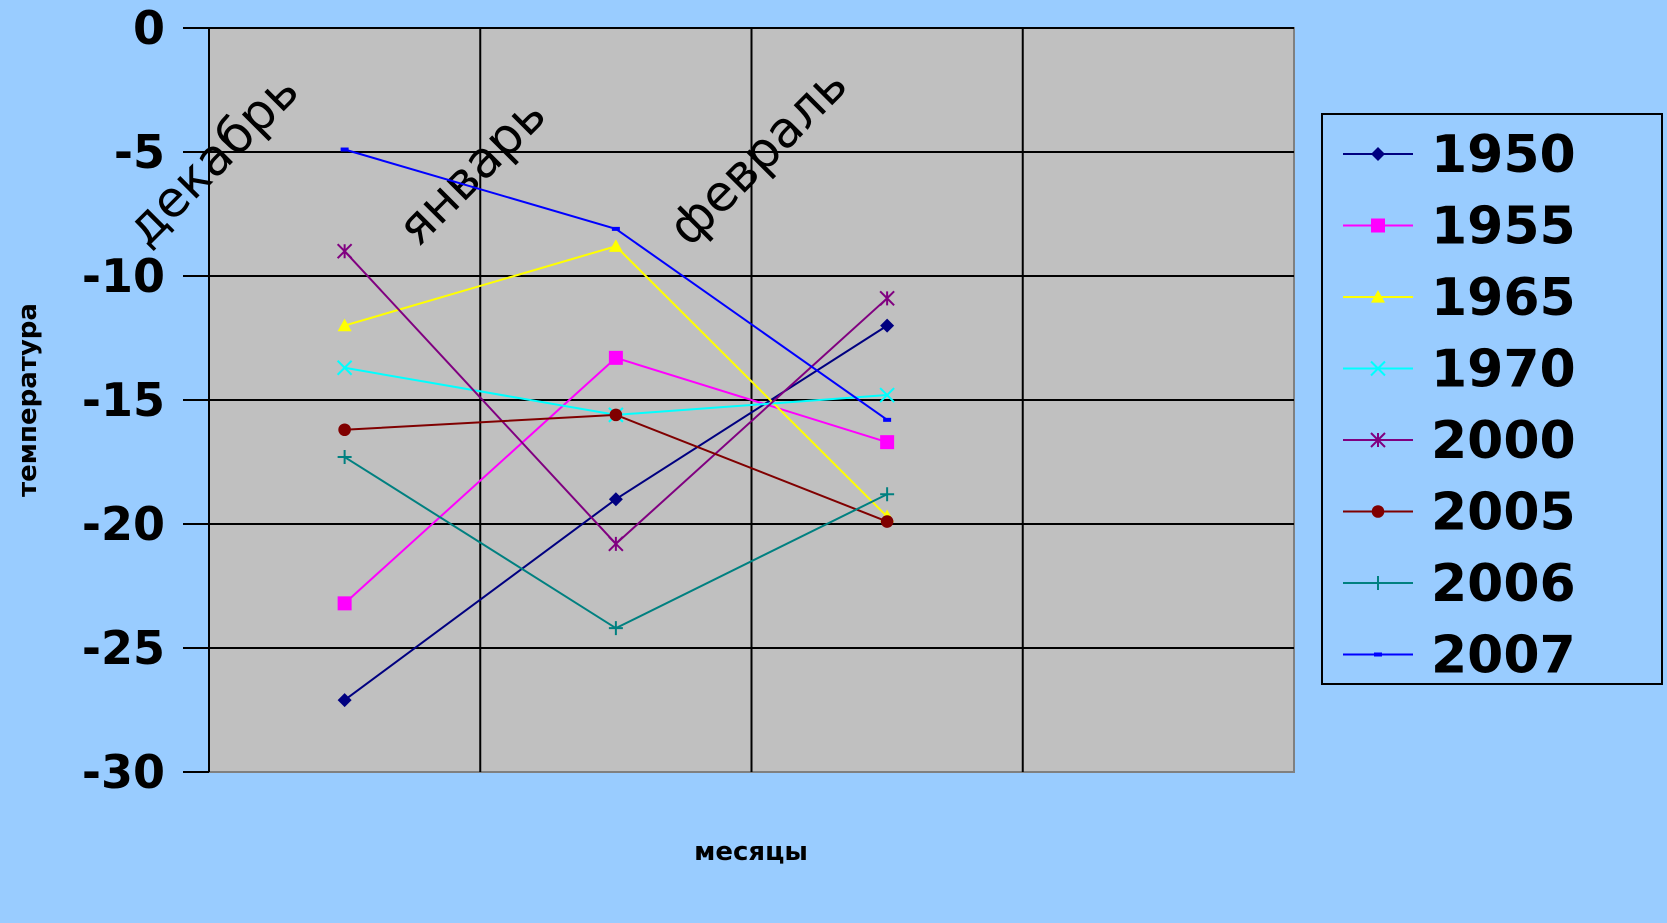 This screenshot has width=1667, height=923. I want to click on series-1955, so click(616, 480).